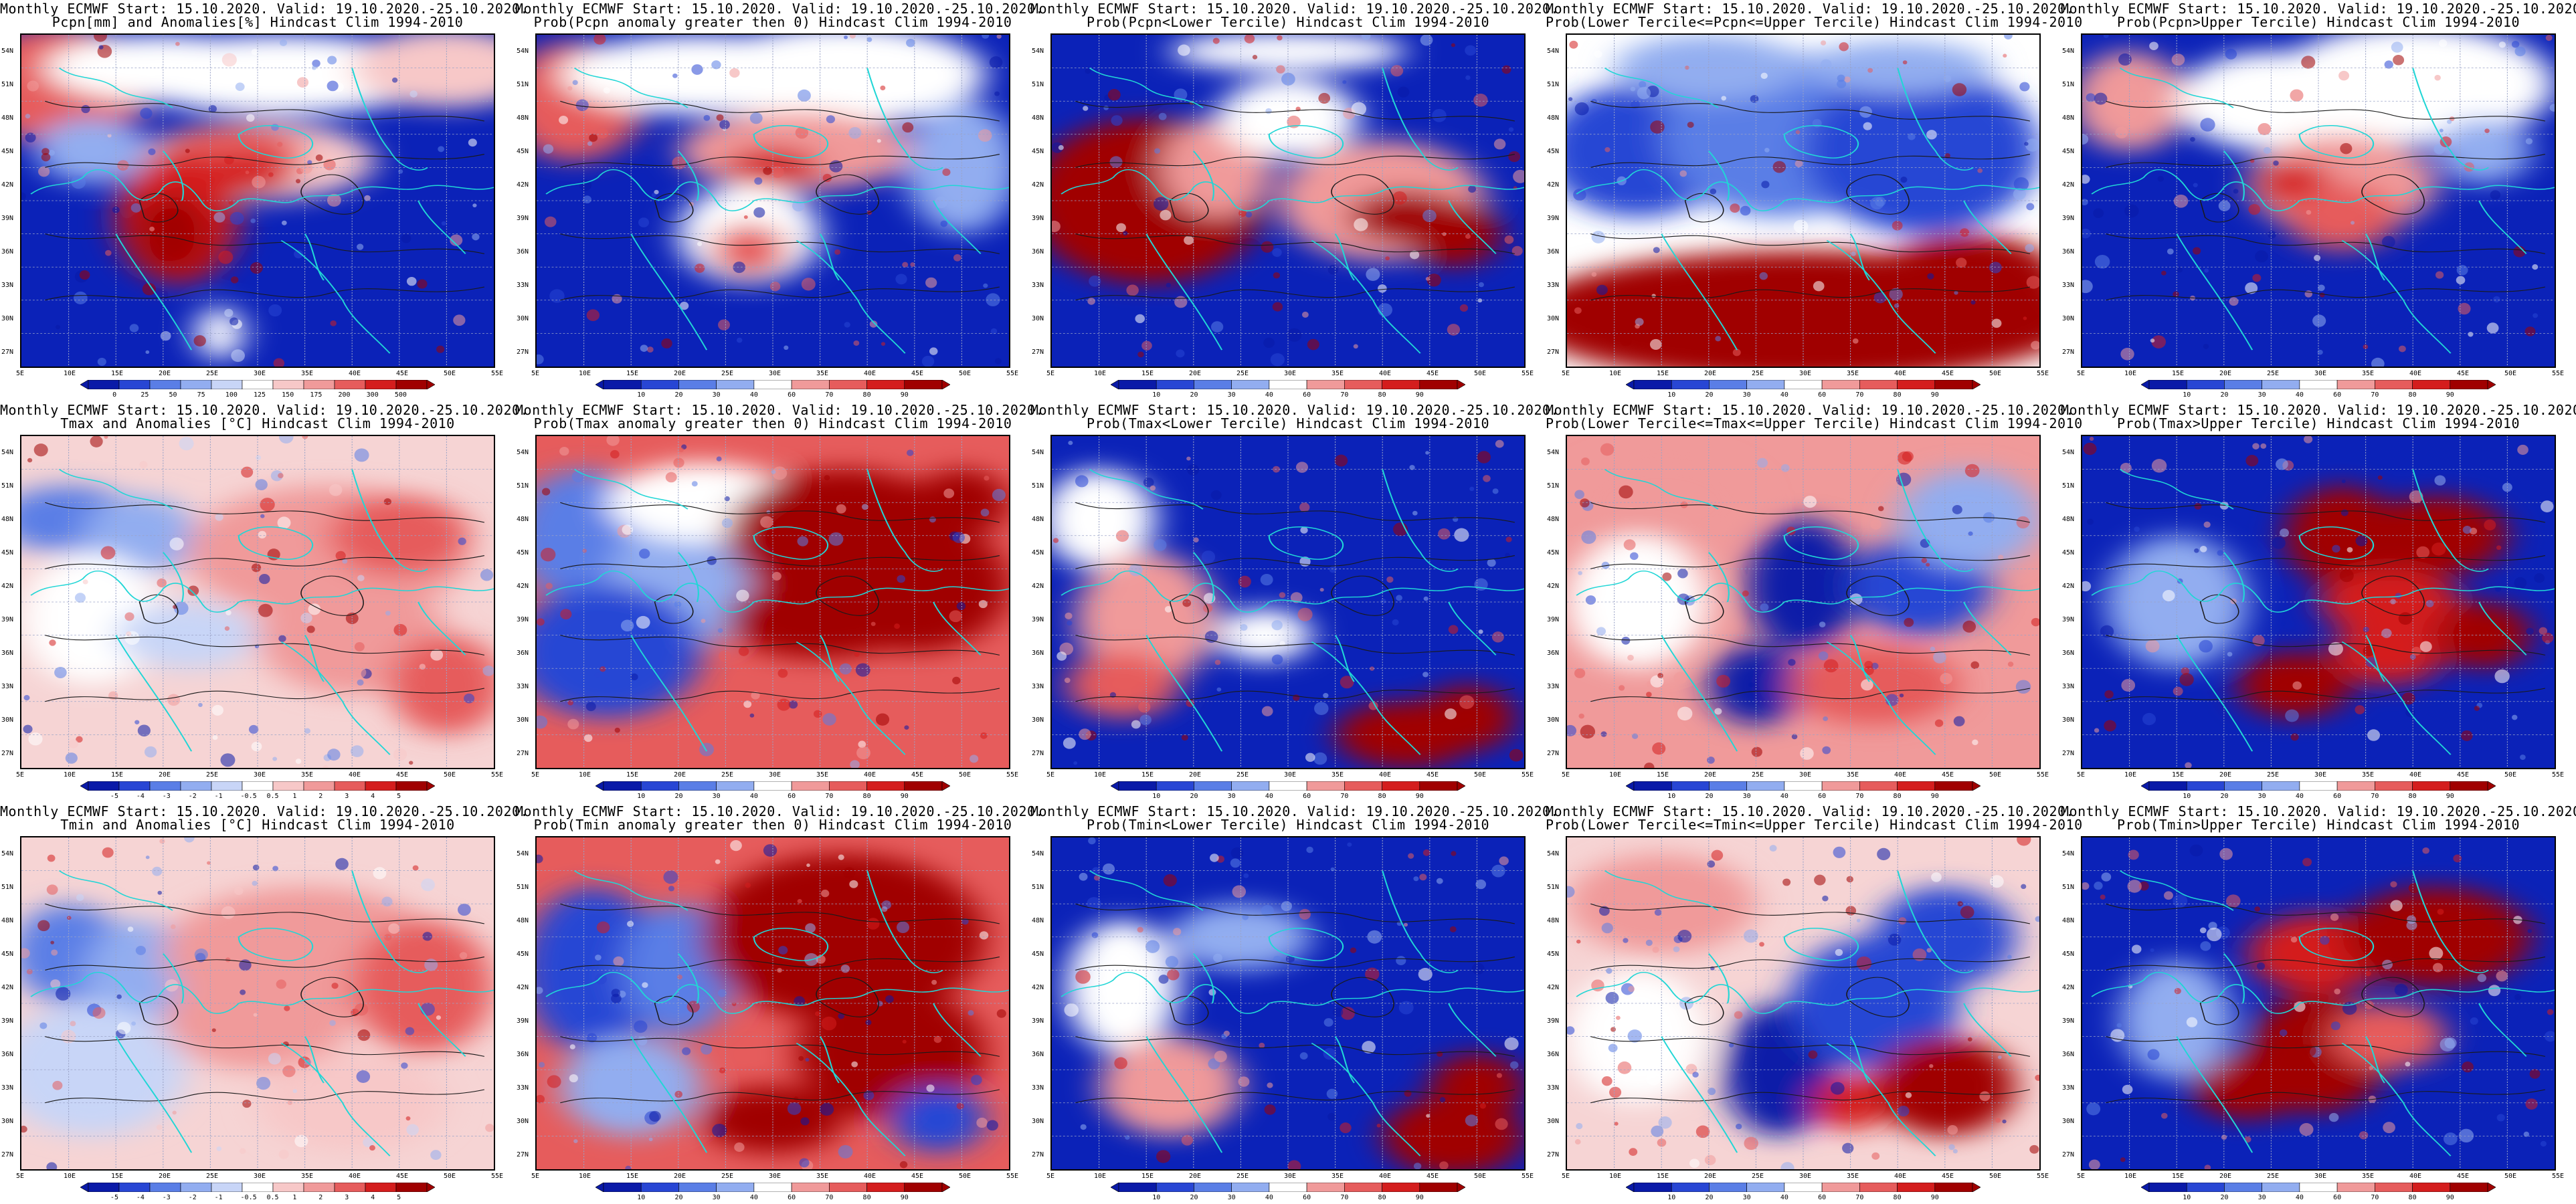 The image size is (2576, 1204). Describe the element at coordinates (258, 1020) in the screenshot. I see `field-anomaly-area` at that location.